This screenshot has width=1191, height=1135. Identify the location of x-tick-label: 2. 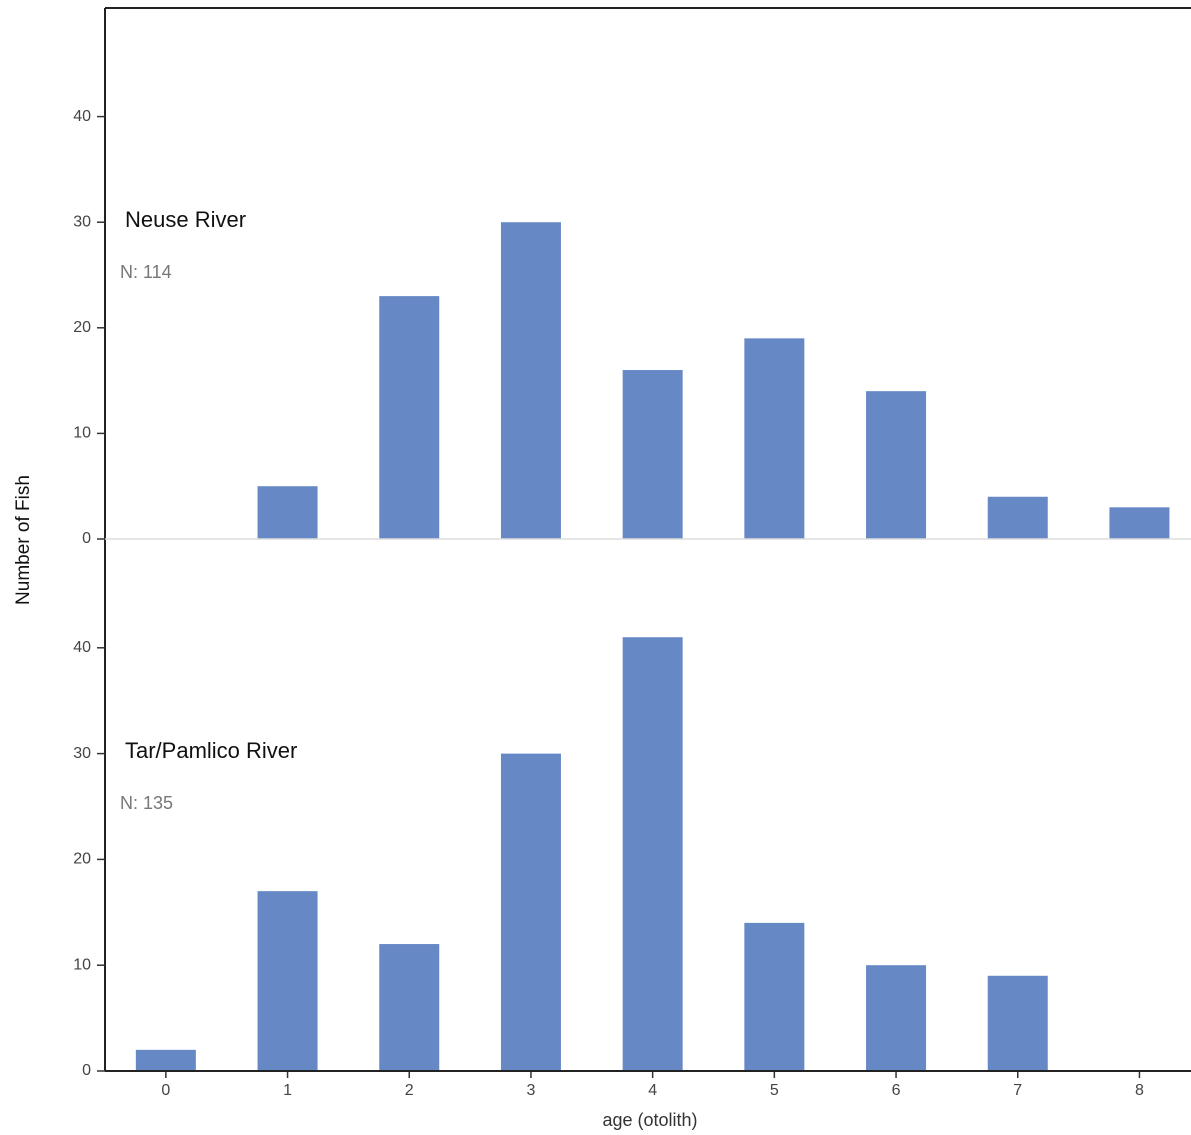
(409, 1090).